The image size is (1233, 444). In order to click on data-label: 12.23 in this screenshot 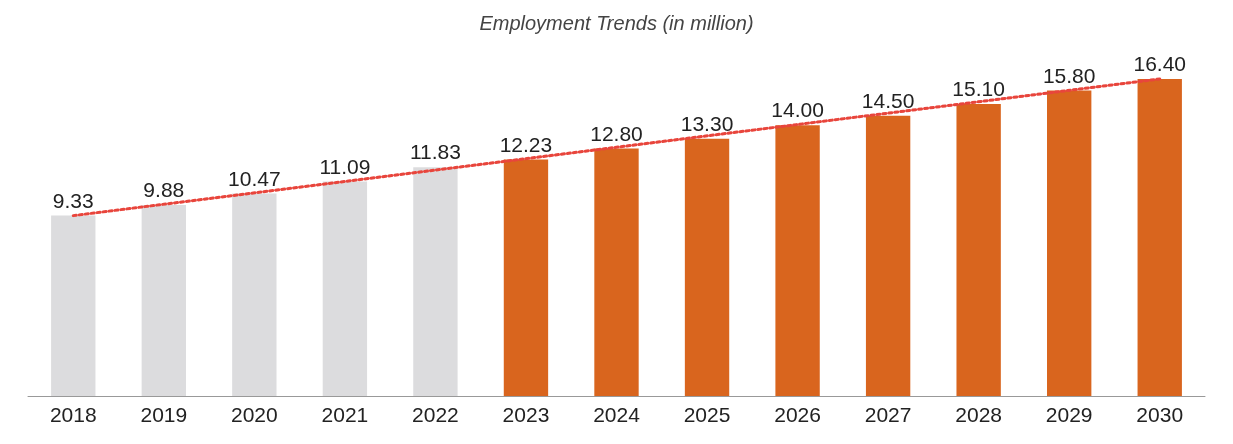, I will do `click(526, 144)`.